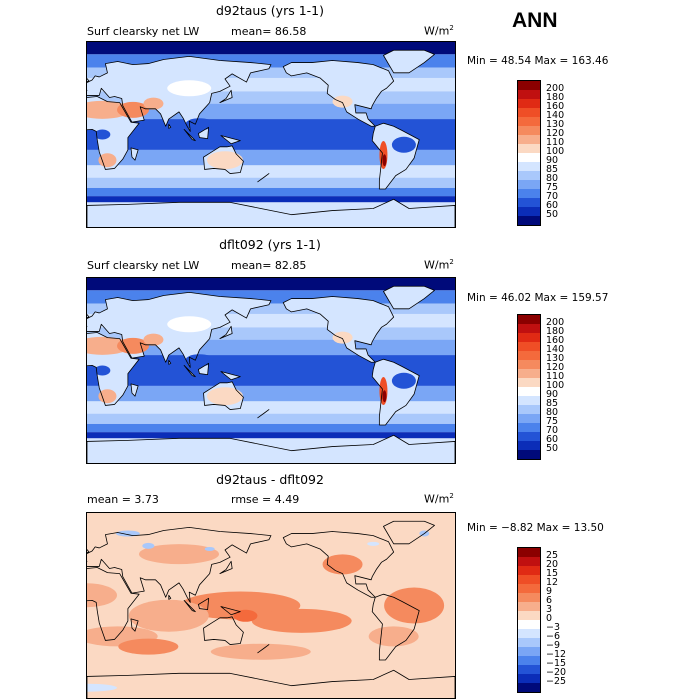  What do you see at coordinates (555, 358) in the screenshot?
I see `colorbar-tick-label: 130` at bounding box center [555, 358].